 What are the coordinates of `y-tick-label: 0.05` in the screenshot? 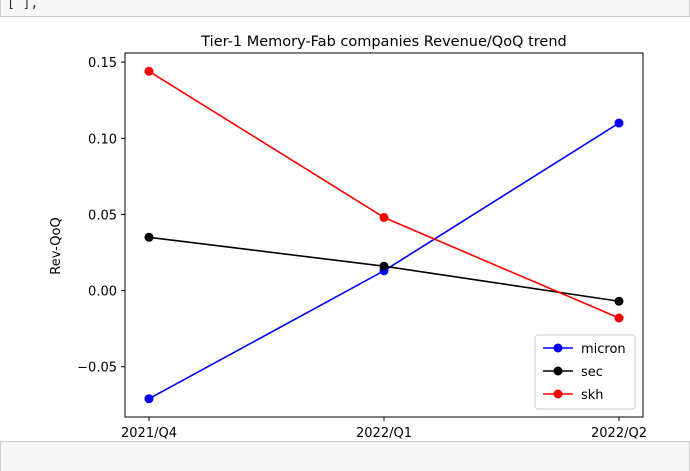 It's located at (102, 215).